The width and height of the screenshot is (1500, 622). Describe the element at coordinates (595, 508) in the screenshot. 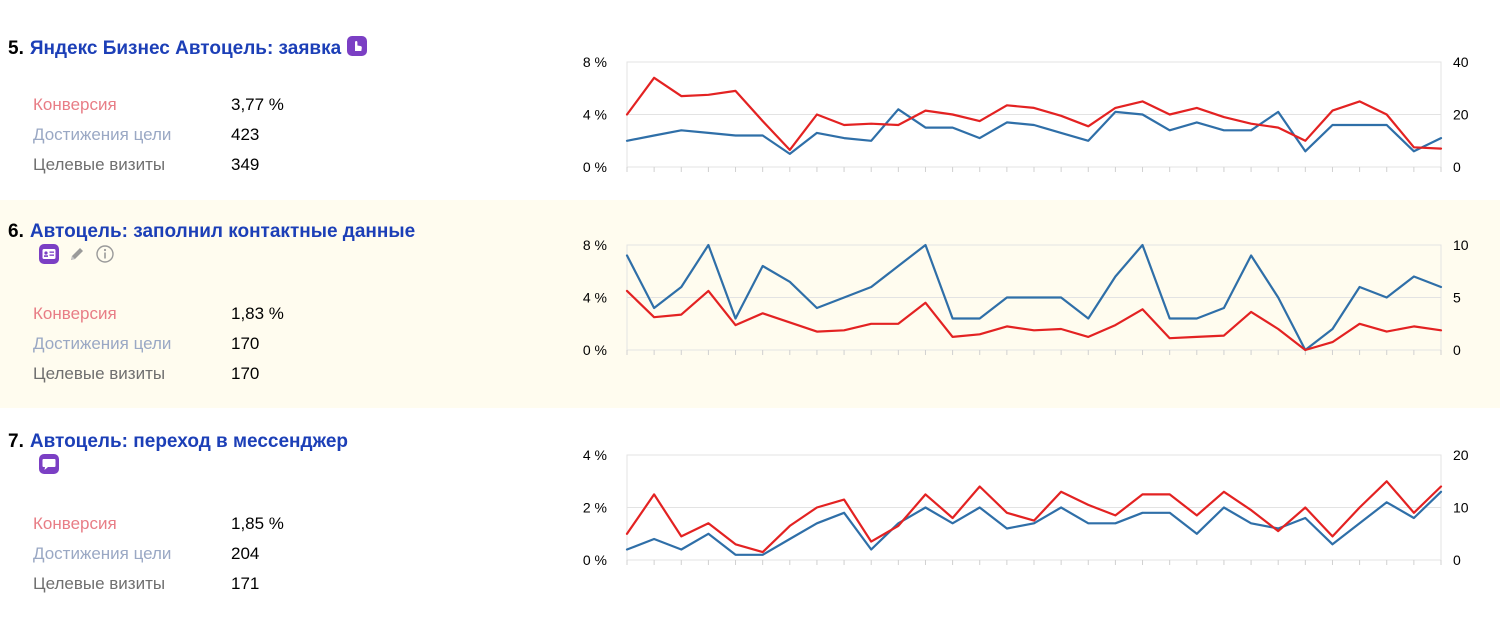

I see `y-left-tick-label: 2 %` at that location.